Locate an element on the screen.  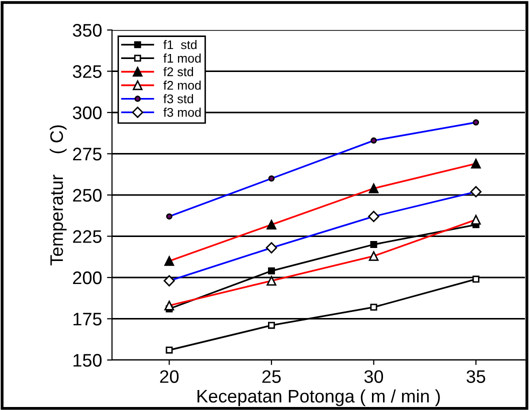
x-tick-label: 35 is located at coordinates (476, 376).